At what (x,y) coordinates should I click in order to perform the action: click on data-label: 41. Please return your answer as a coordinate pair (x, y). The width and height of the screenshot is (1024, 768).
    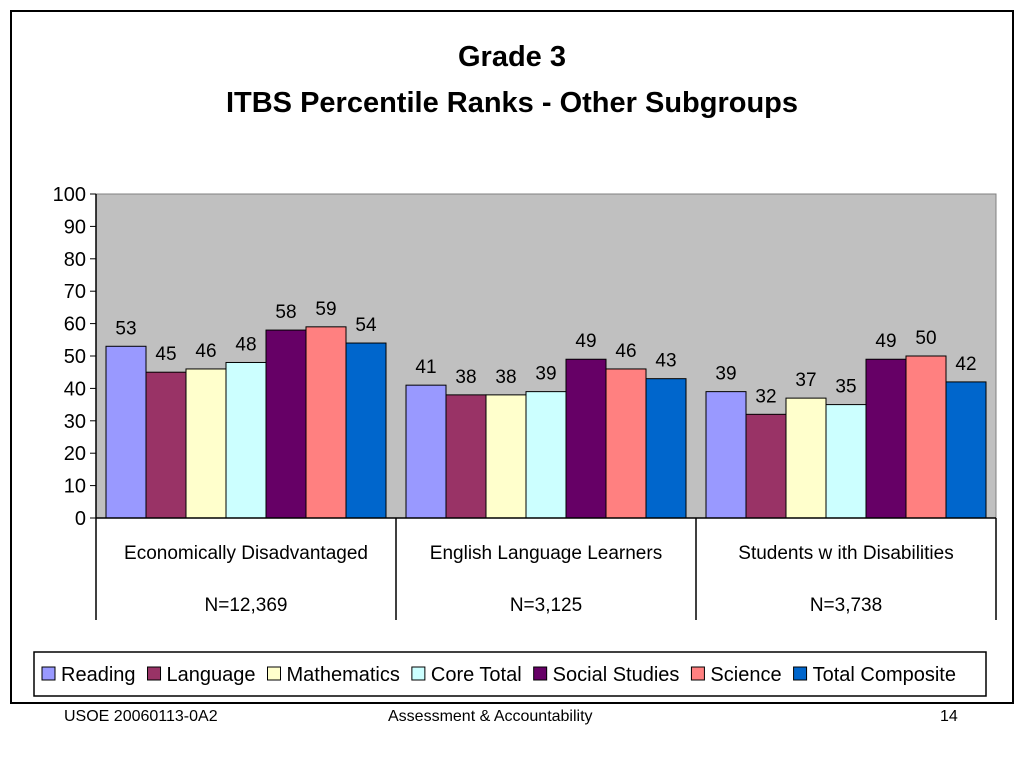
    Looking at the image, I should click on (425, 367).